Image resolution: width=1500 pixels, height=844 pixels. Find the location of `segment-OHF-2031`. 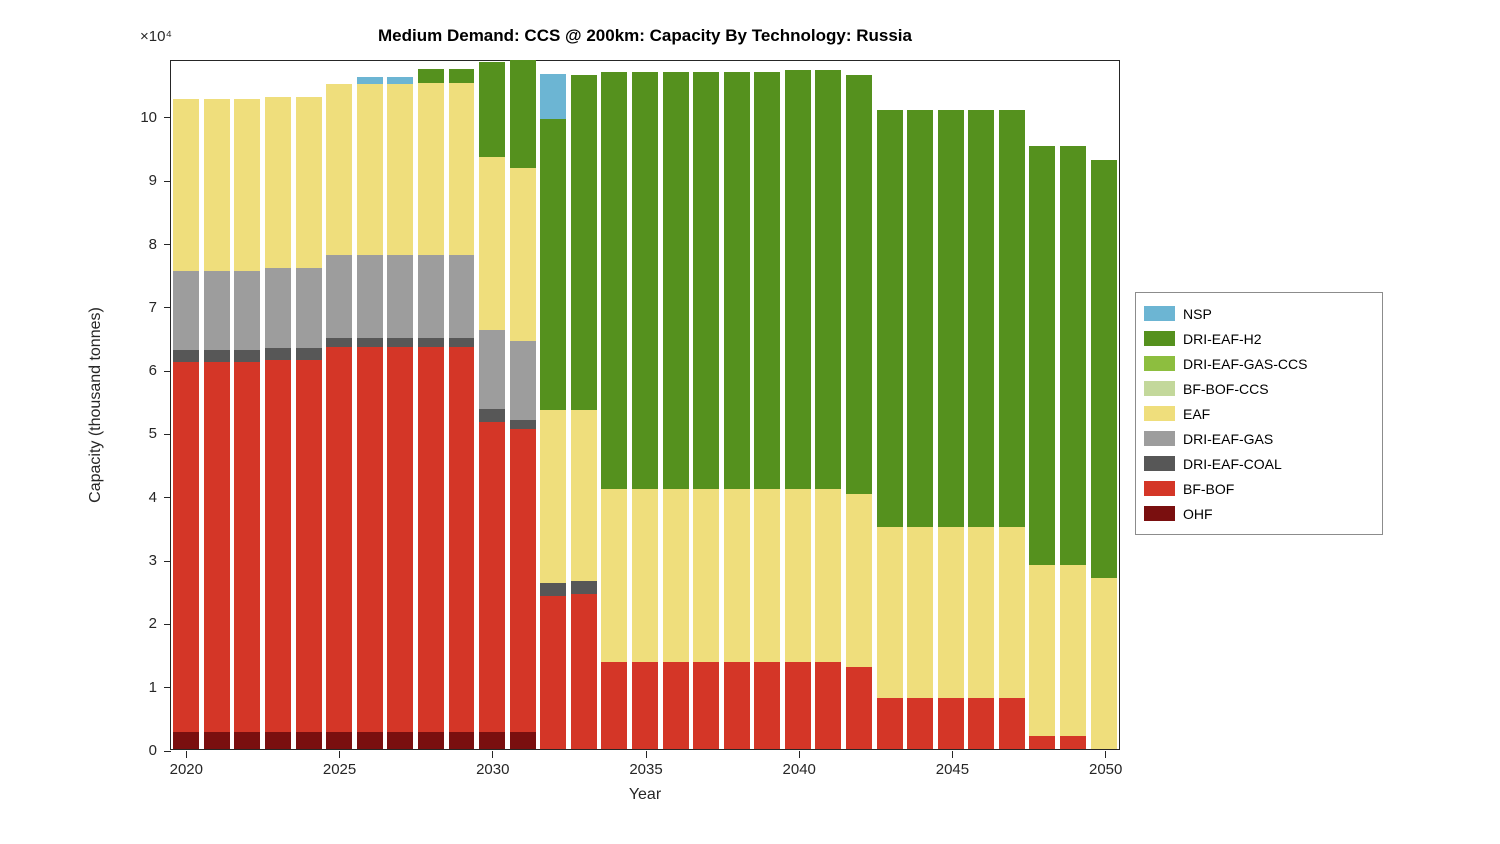

segment-OHF-2031 is located at coordinates (522, 740).